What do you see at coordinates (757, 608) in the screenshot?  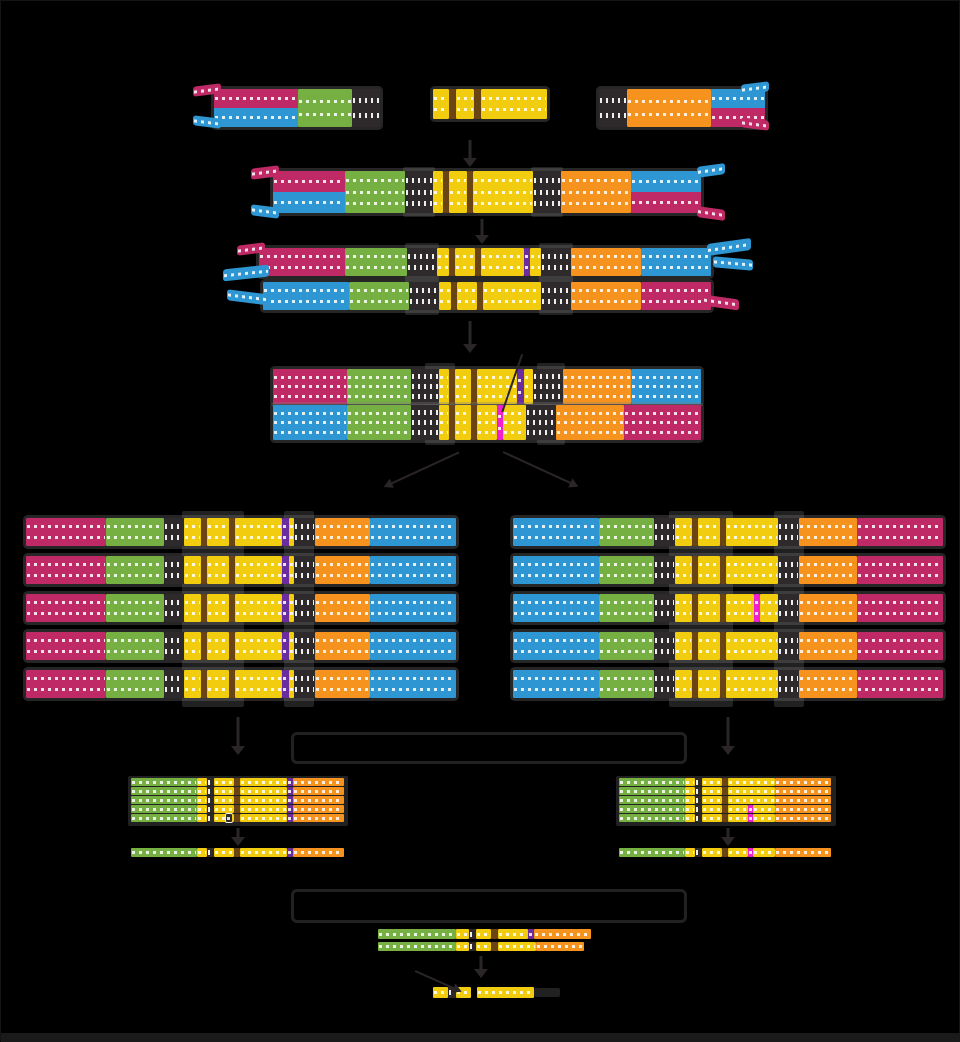 I see `variant-marker-magenta` at bounding box center [757, 608].